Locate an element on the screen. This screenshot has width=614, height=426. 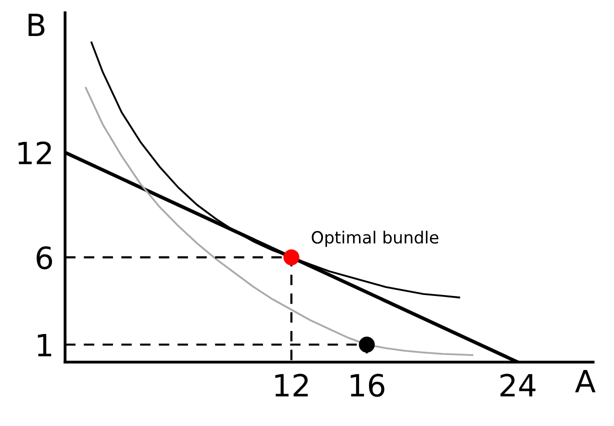
x-tick-label: 16 is located at coordinates (367, 385).